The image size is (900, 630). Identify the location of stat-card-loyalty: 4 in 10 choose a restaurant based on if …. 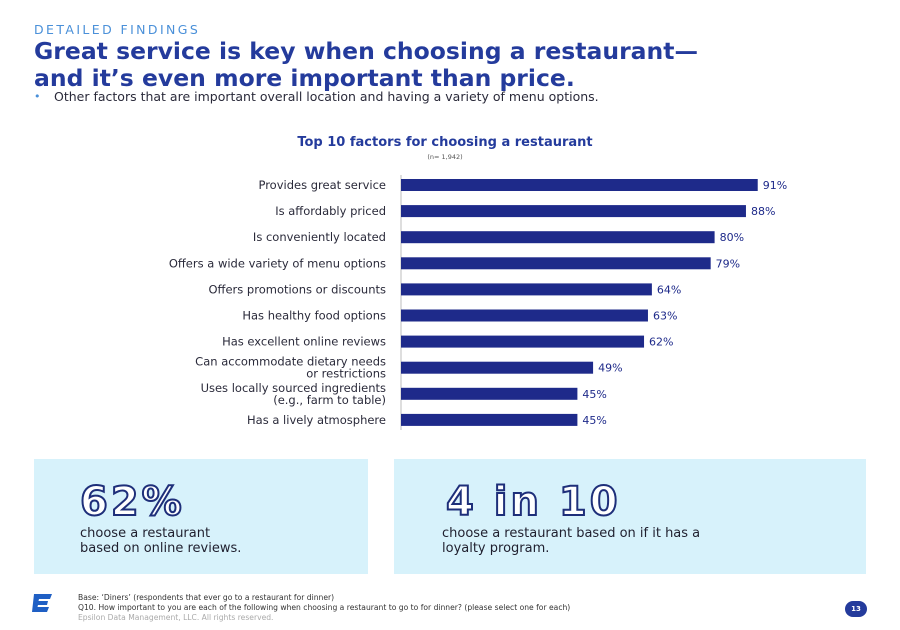
(630, 516).